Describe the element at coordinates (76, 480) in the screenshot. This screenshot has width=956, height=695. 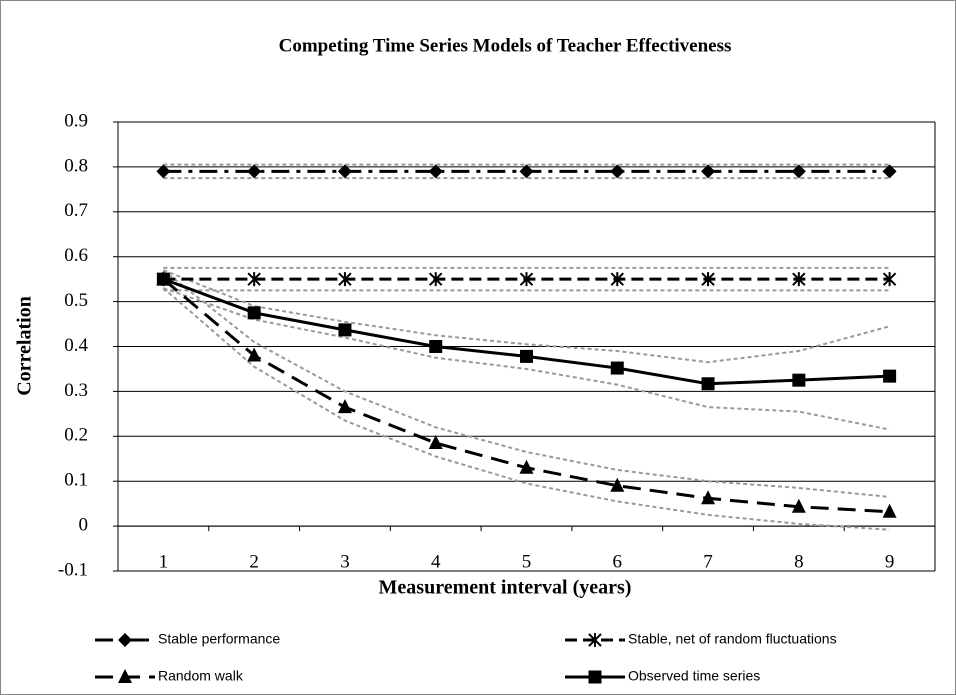
I see `y-tick-label: 0.1` at that location.